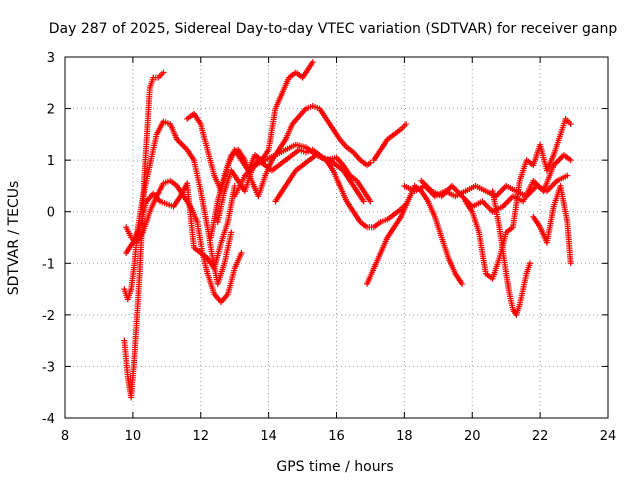 Image resolution: width=640 pixels, height=480 pixels. What do you see at coordinates (334, 467) in the screenshot?
I see `x-axis-label: GPS time / hours` at bounding box center [334, 467].